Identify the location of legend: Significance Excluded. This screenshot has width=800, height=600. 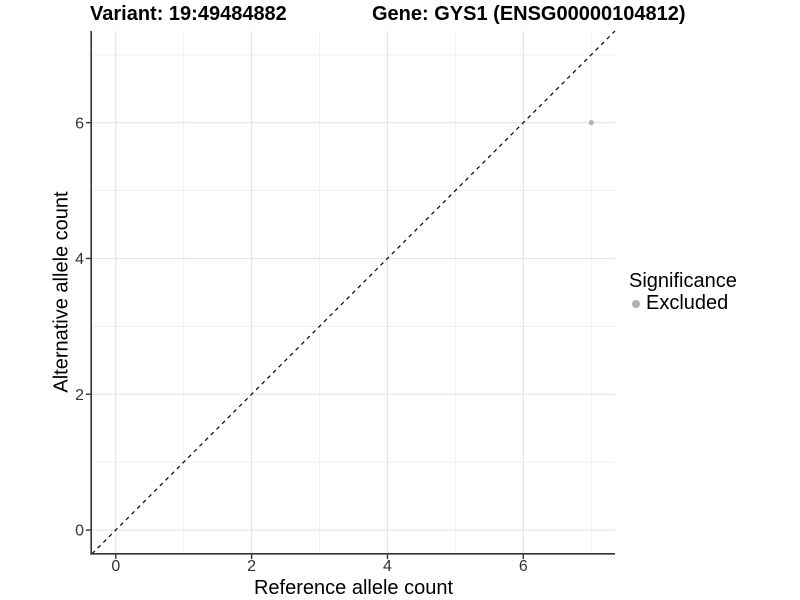
(683, 292).